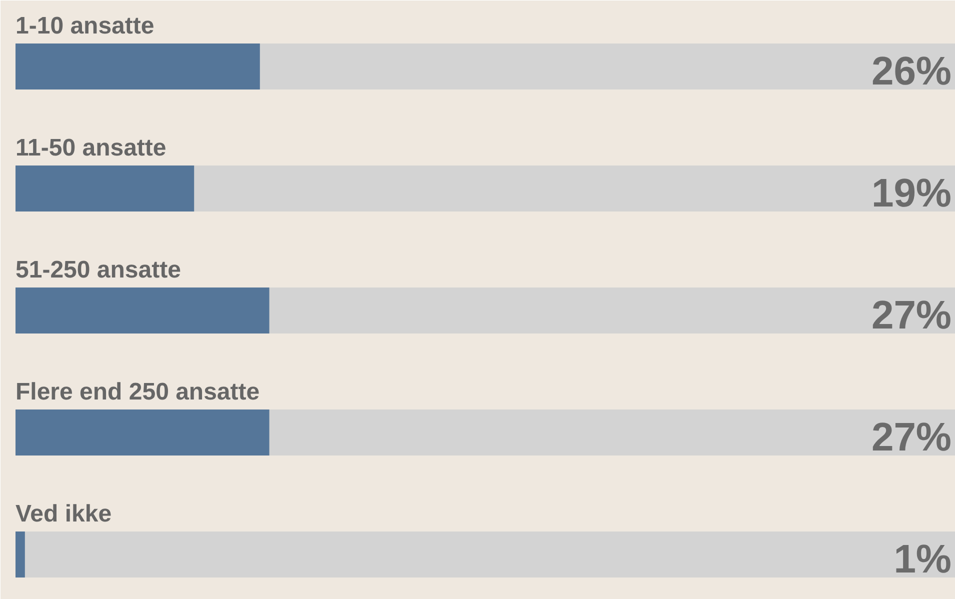 This screenshot has height=599, width=955. I want to click on y-tick-label: Flere end 250 ansatte, so click(138, 392).